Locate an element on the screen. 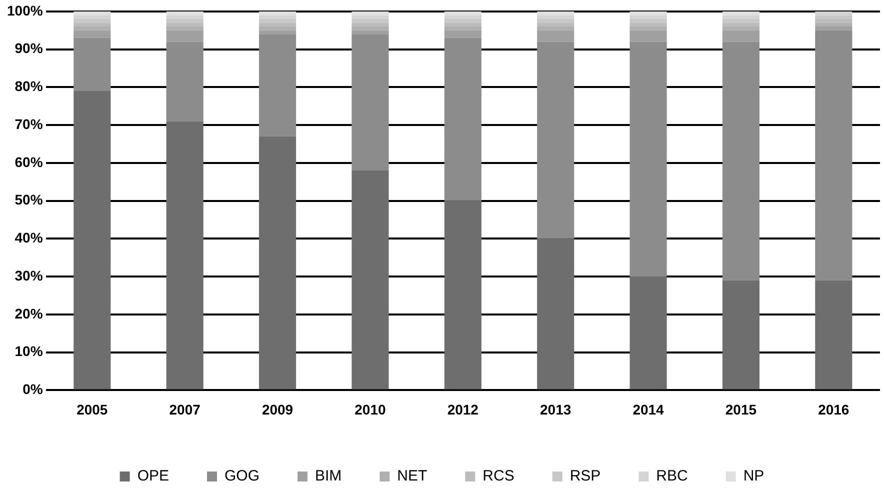  y-tick-label: 80% is located at coordinates (29, 86).